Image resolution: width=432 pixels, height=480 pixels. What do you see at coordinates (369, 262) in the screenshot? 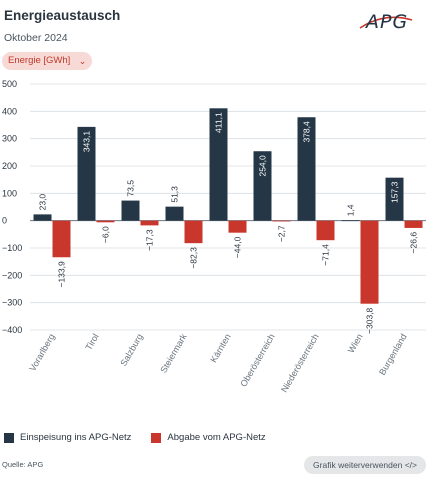
I see `bar-abgabe-wien` at bounding box center [369, 262].